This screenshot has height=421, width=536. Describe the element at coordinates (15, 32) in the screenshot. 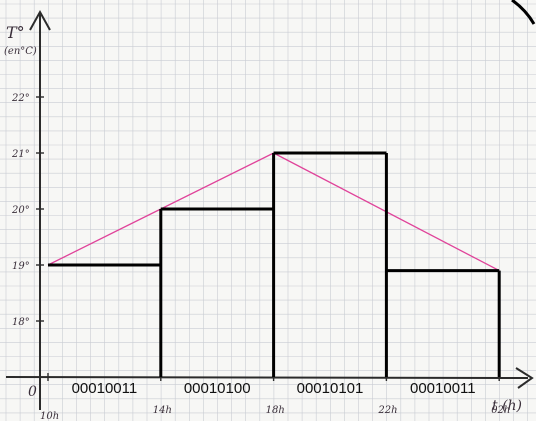

I see `y-axis-label: T°` at that location.